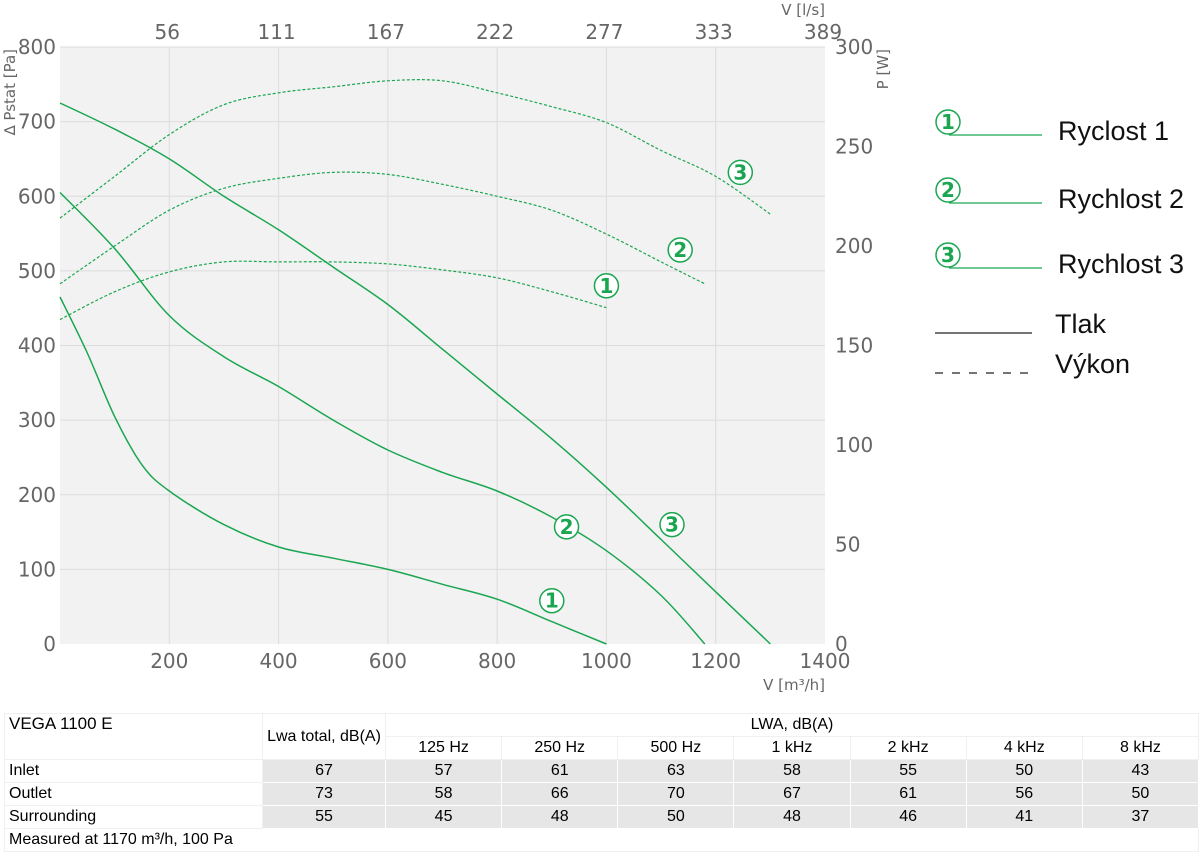 The width and height of the screenshot is (1200, 852). I want to click on x-tick-label: 1400, so click(825, 661).